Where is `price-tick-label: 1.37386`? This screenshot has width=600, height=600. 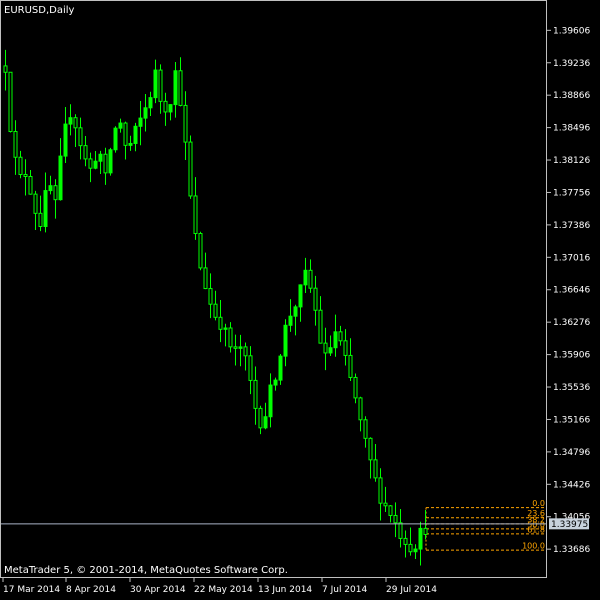 price-tick-label: 1.37386 is located at coordinates (571, 226).